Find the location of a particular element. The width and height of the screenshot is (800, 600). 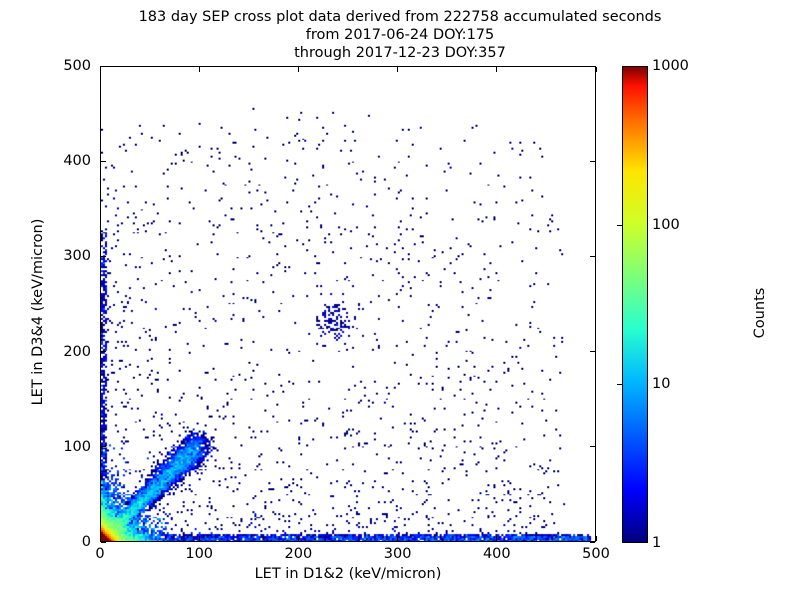

colorbar-gradient is located at coordinates (635, 304).